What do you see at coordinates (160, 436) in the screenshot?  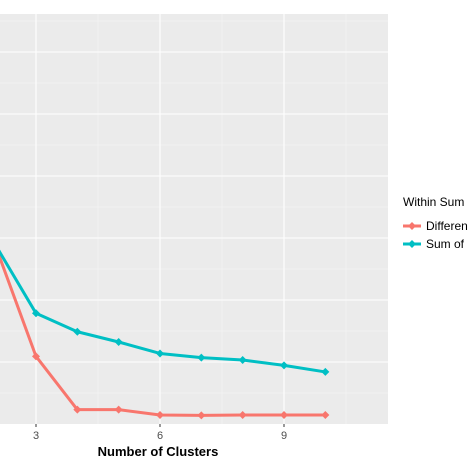 I see `x-tick-label: 6` at bounding box center [160, 436].